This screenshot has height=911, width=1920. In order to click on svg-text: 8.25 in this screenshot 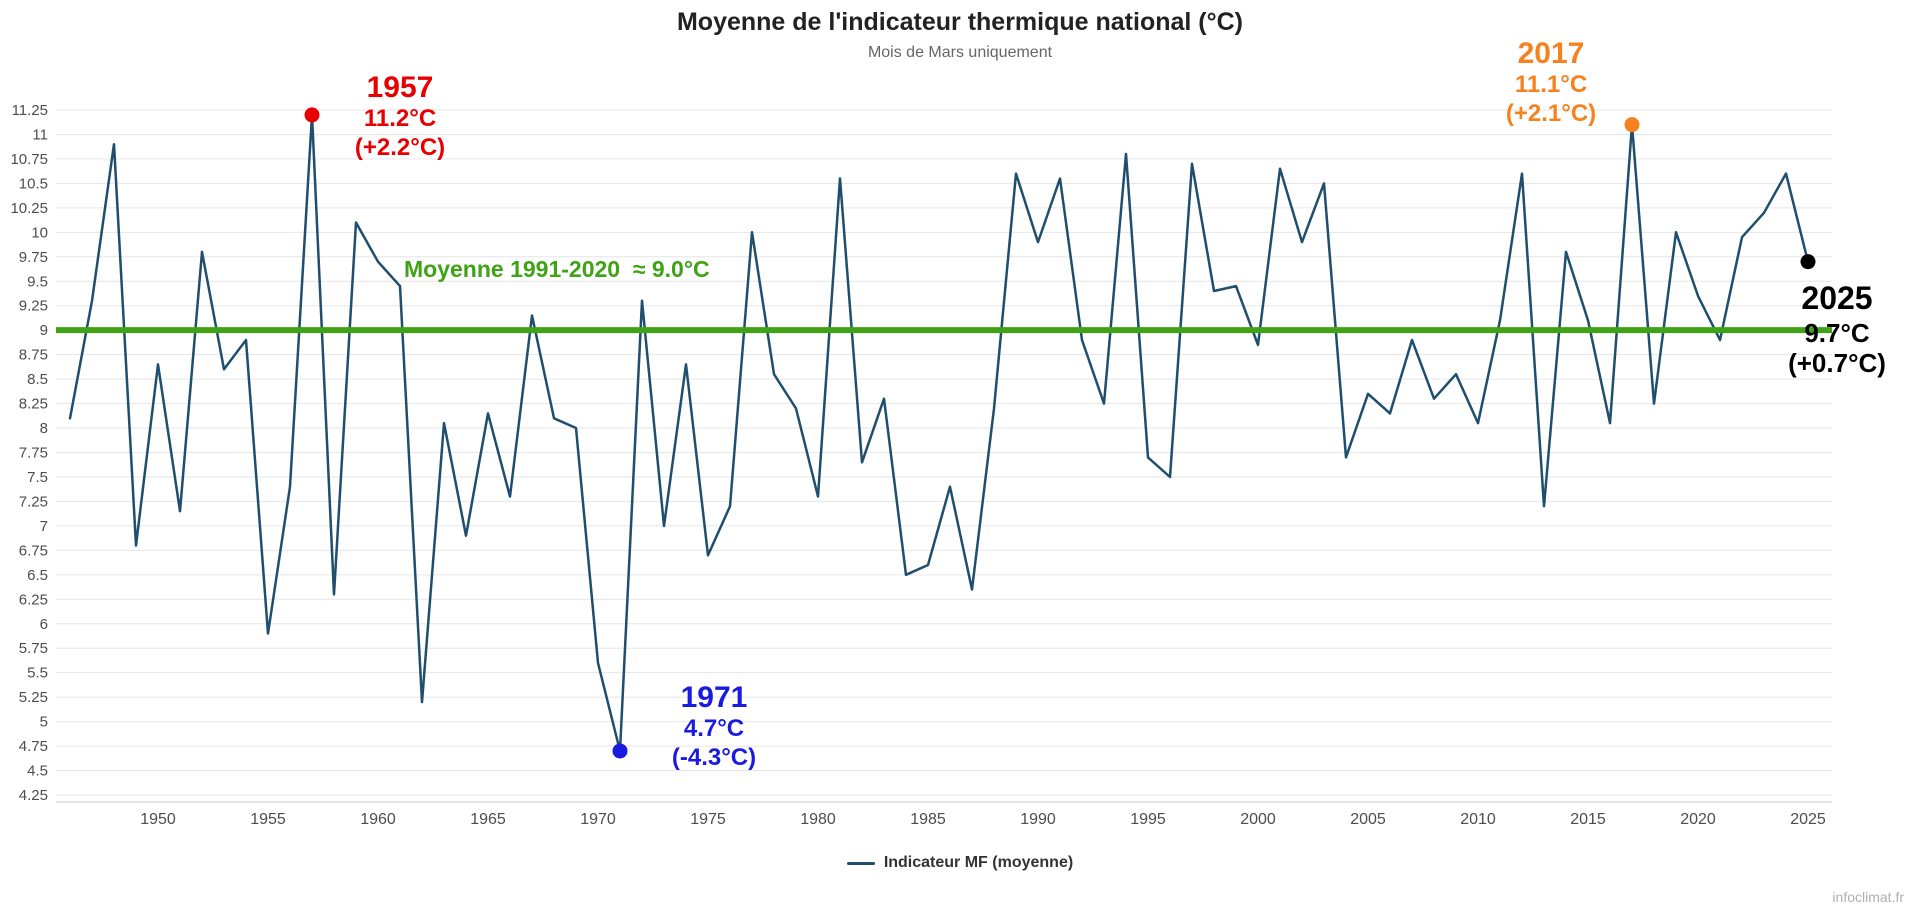, I will do `click(33, 404)`.